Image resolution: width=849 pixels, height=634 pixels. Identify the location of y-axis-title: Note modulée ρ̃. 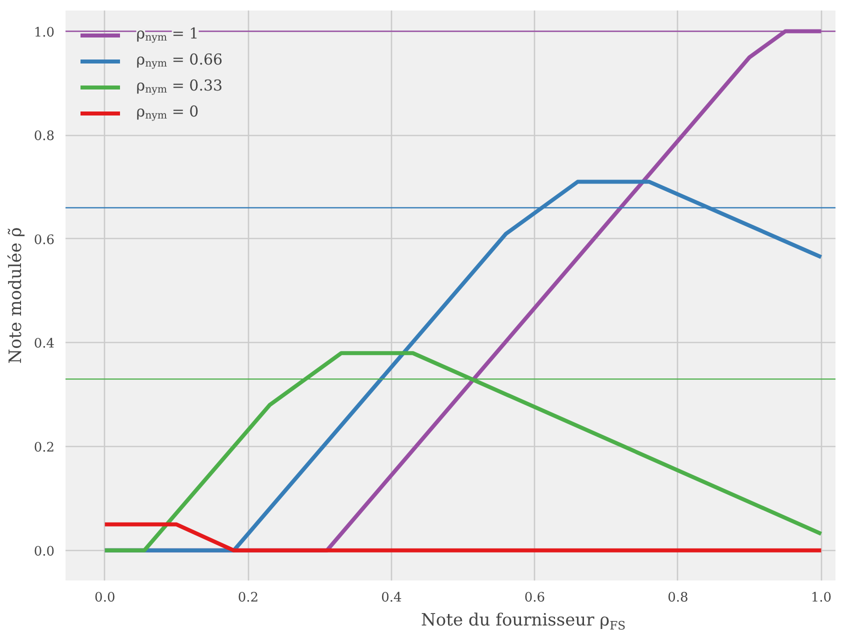
(16, 295).